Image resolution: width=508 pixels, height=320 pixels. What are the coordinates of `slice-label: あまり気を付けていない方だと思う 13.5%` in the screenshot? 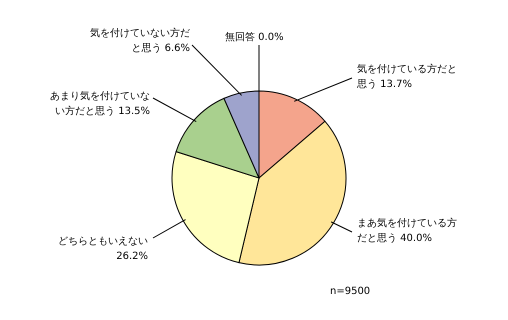 It's located at (100, 104).